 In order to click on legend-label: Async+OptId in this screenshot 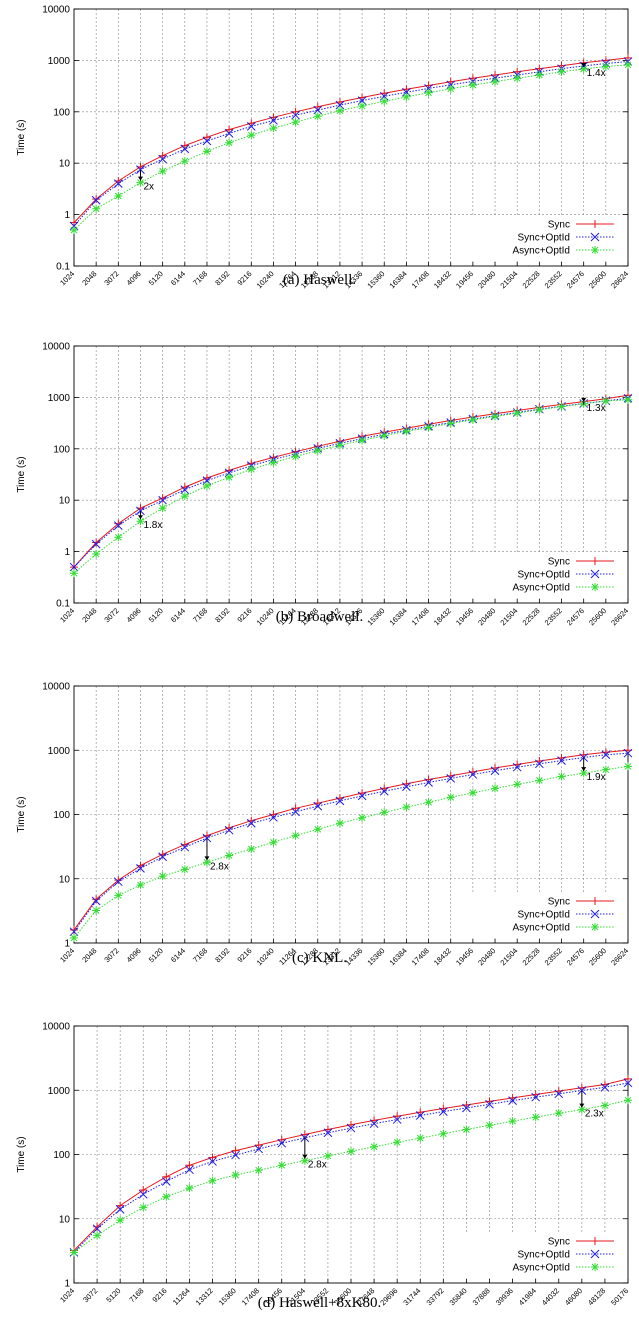, I will do `click(541, 1268)`.